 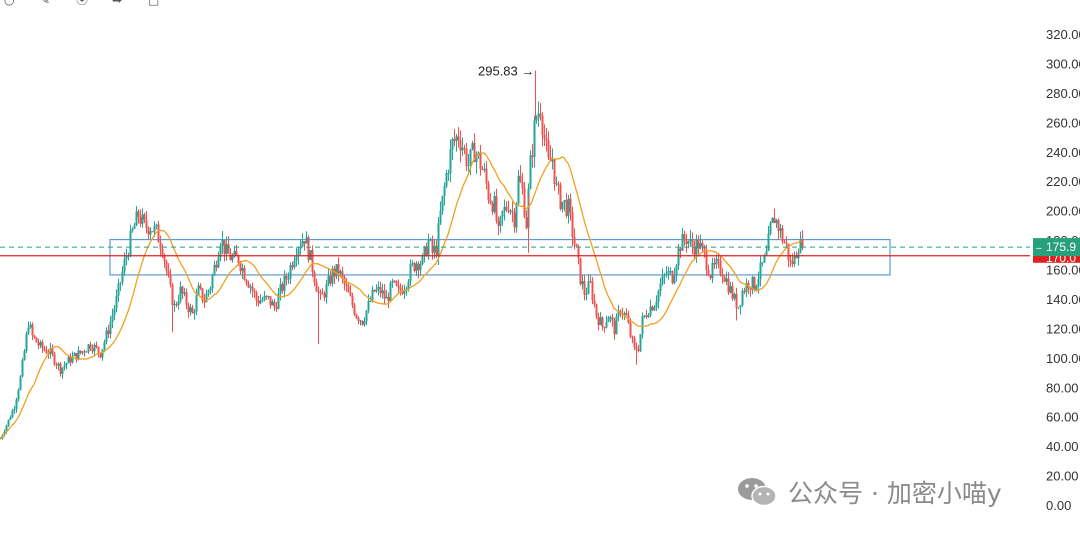 What do you see at coordinates (154, 3) in the screenshot?
I see `trash-icon: □` at bounding box center [154, 3].